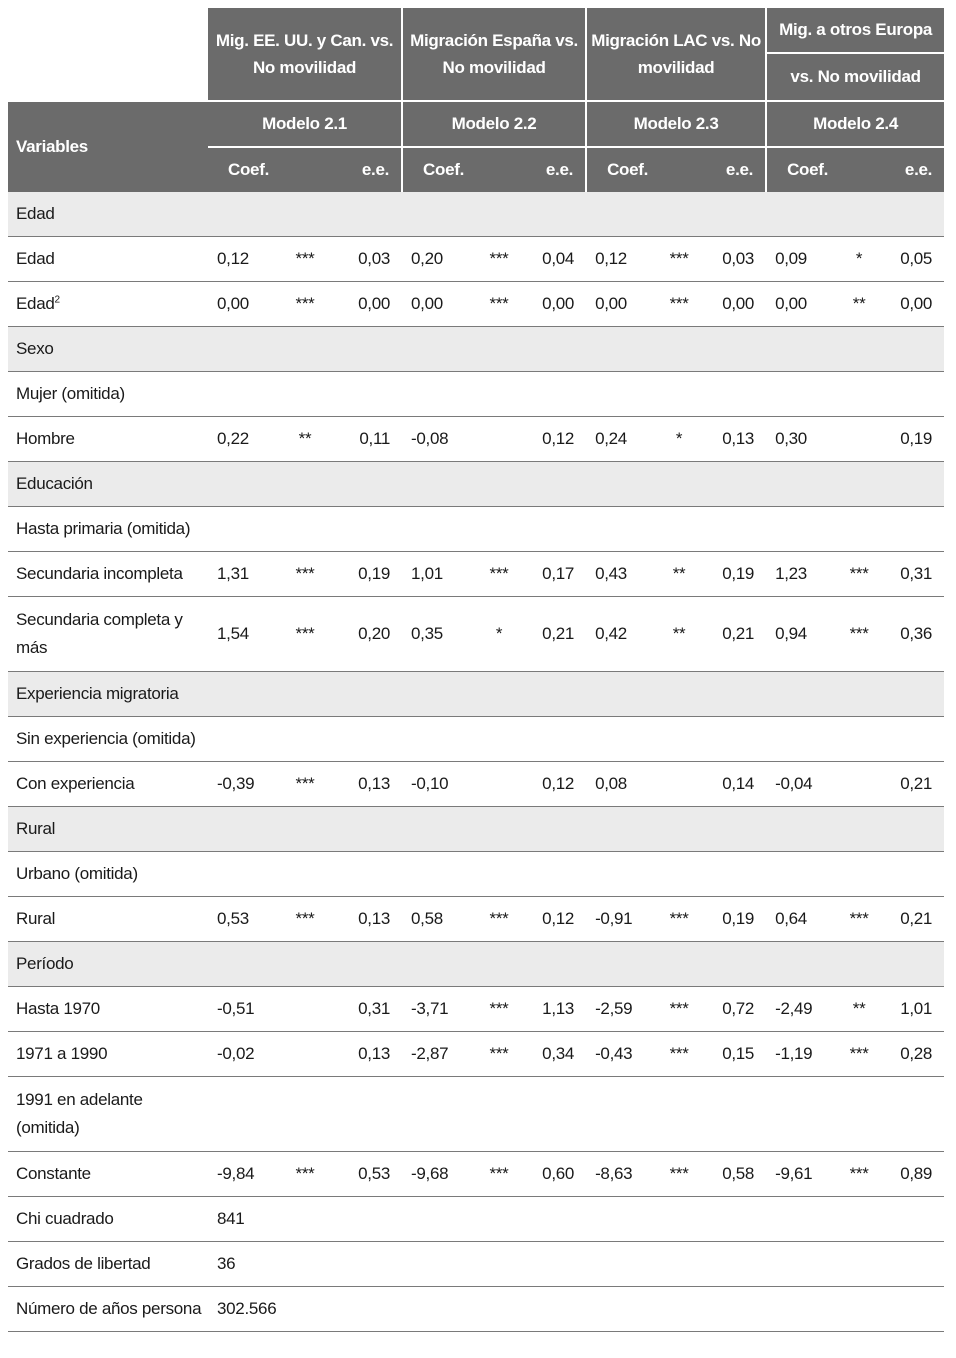 The image size is (956, 1358). Describe the element at coordinates (476, 349) in the screenshot. I see `section-row: Sexo` at that location.